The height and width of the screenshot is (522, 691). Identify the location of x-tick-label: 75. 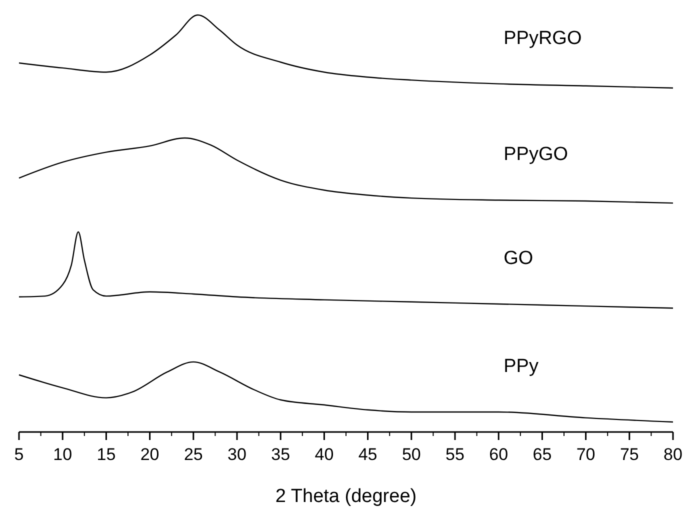
(629, 454).